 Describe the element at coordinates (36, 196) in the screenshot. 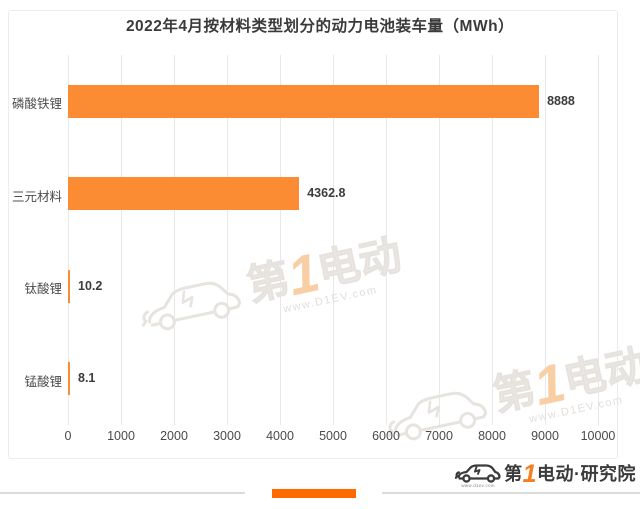

I see `category-label: 三元材料` at that location.